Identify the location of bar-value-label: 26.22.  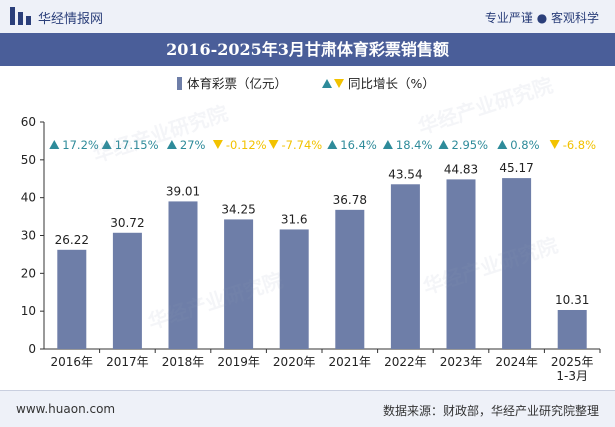
(72, 240).